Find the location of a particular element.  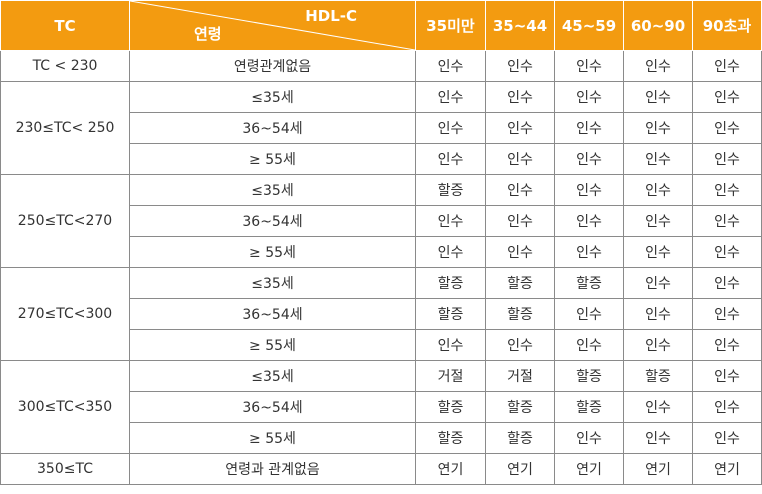

col-header: 35~44 is located at coordinates (520, 25).